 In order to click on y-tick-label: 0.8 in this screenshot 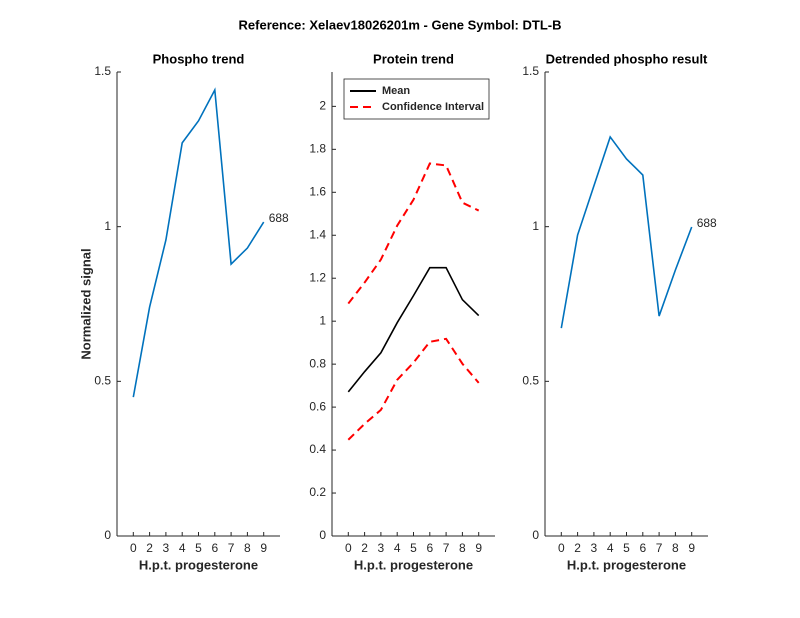, I will do `click(317, 363)`.